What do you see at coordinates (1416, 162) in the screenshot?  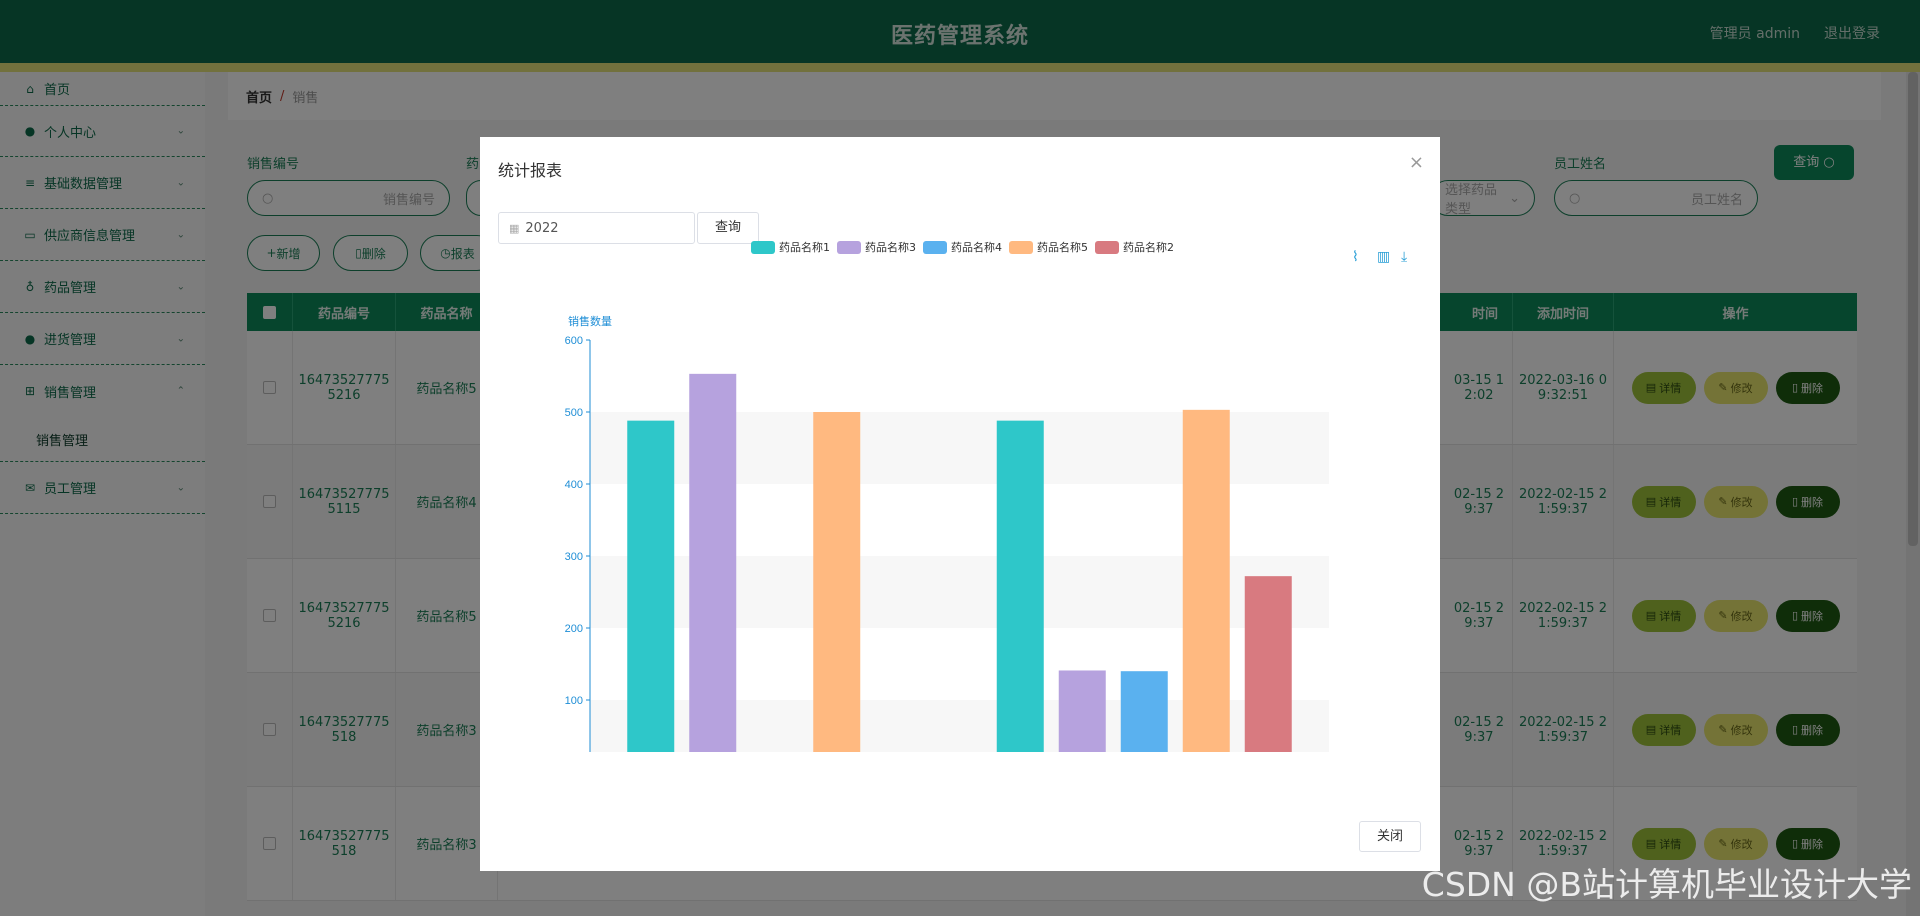 I see `close-icon: ×` at bounding box center [1416, 162].